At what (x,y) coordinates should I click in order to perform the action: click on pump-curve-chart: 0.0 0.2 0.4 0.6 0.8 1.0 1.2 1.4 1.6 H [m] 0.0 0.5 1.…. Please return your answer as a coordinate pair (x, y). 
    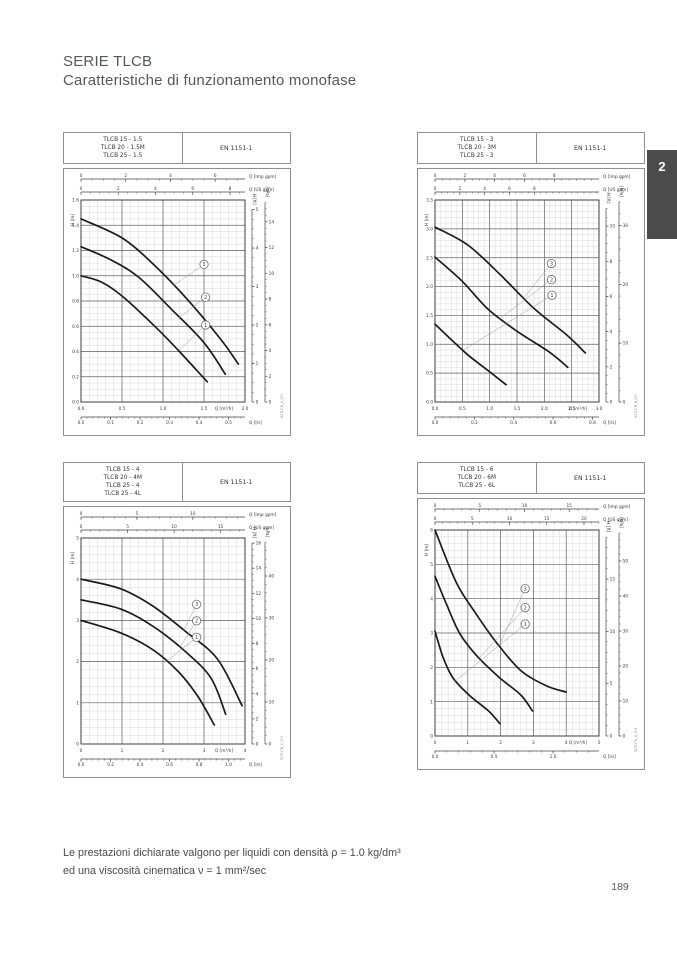
    Looking at the image, I should click on (177, 299).